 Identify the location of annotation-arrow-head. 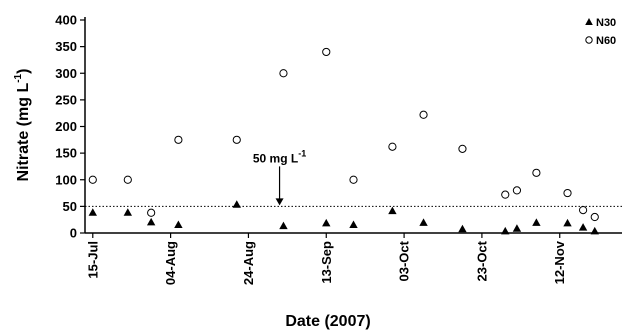
(279, 202).